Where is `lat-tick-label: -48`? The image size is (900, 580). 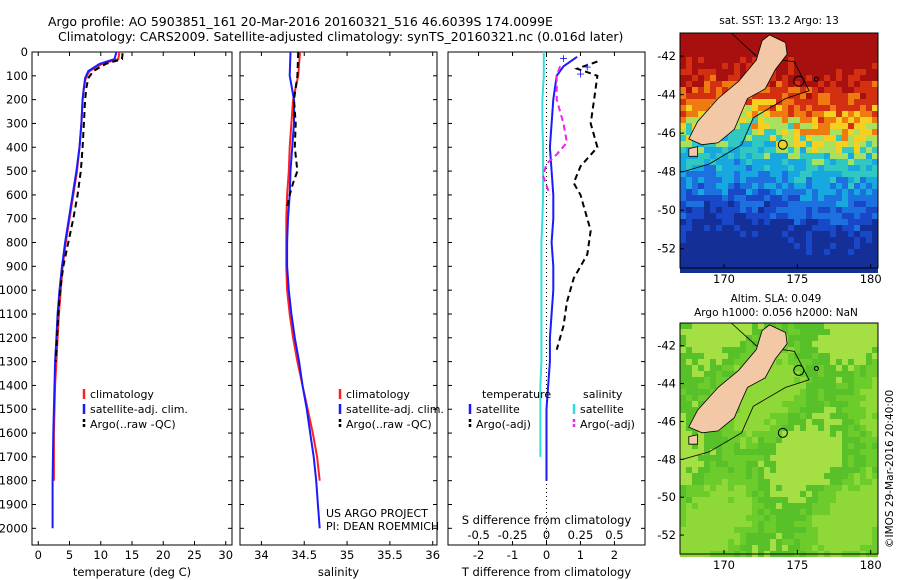
lat-tick-label: -48 is located at coordinates (666, 459).